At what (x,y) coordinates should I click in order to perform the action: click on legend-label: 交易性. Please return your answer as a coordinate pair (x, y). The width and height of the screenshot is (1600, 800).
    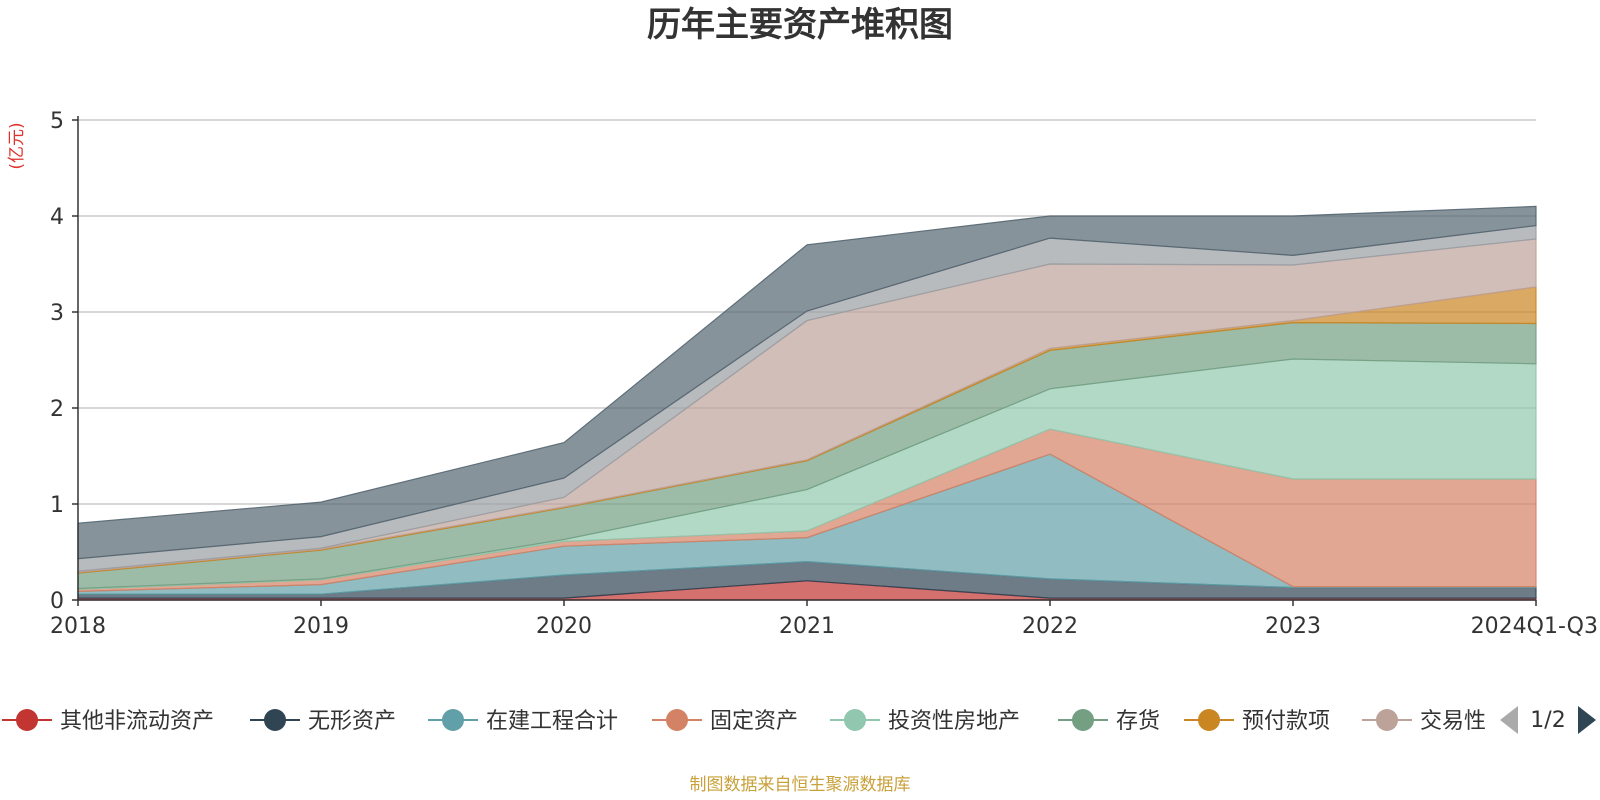
    Looking at the image, I should click on (1453, 721).